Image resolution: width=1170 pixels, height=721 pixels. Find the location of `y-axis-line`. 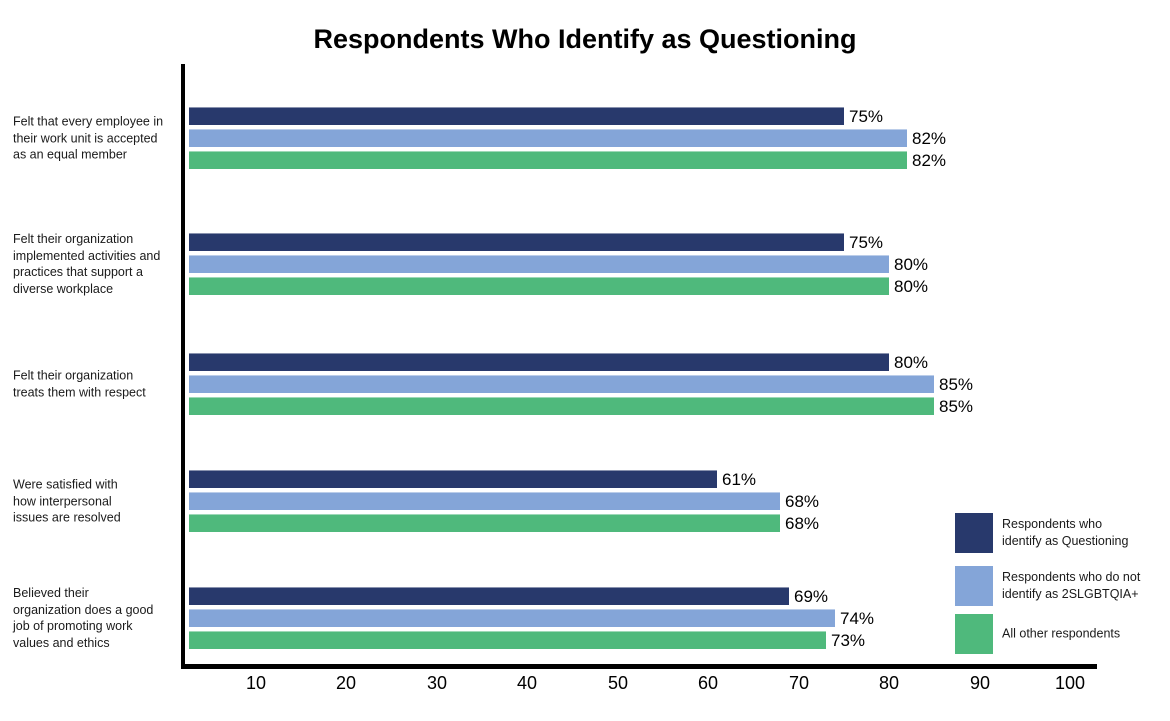

y-axis-line is located at coordinates (183, 366).